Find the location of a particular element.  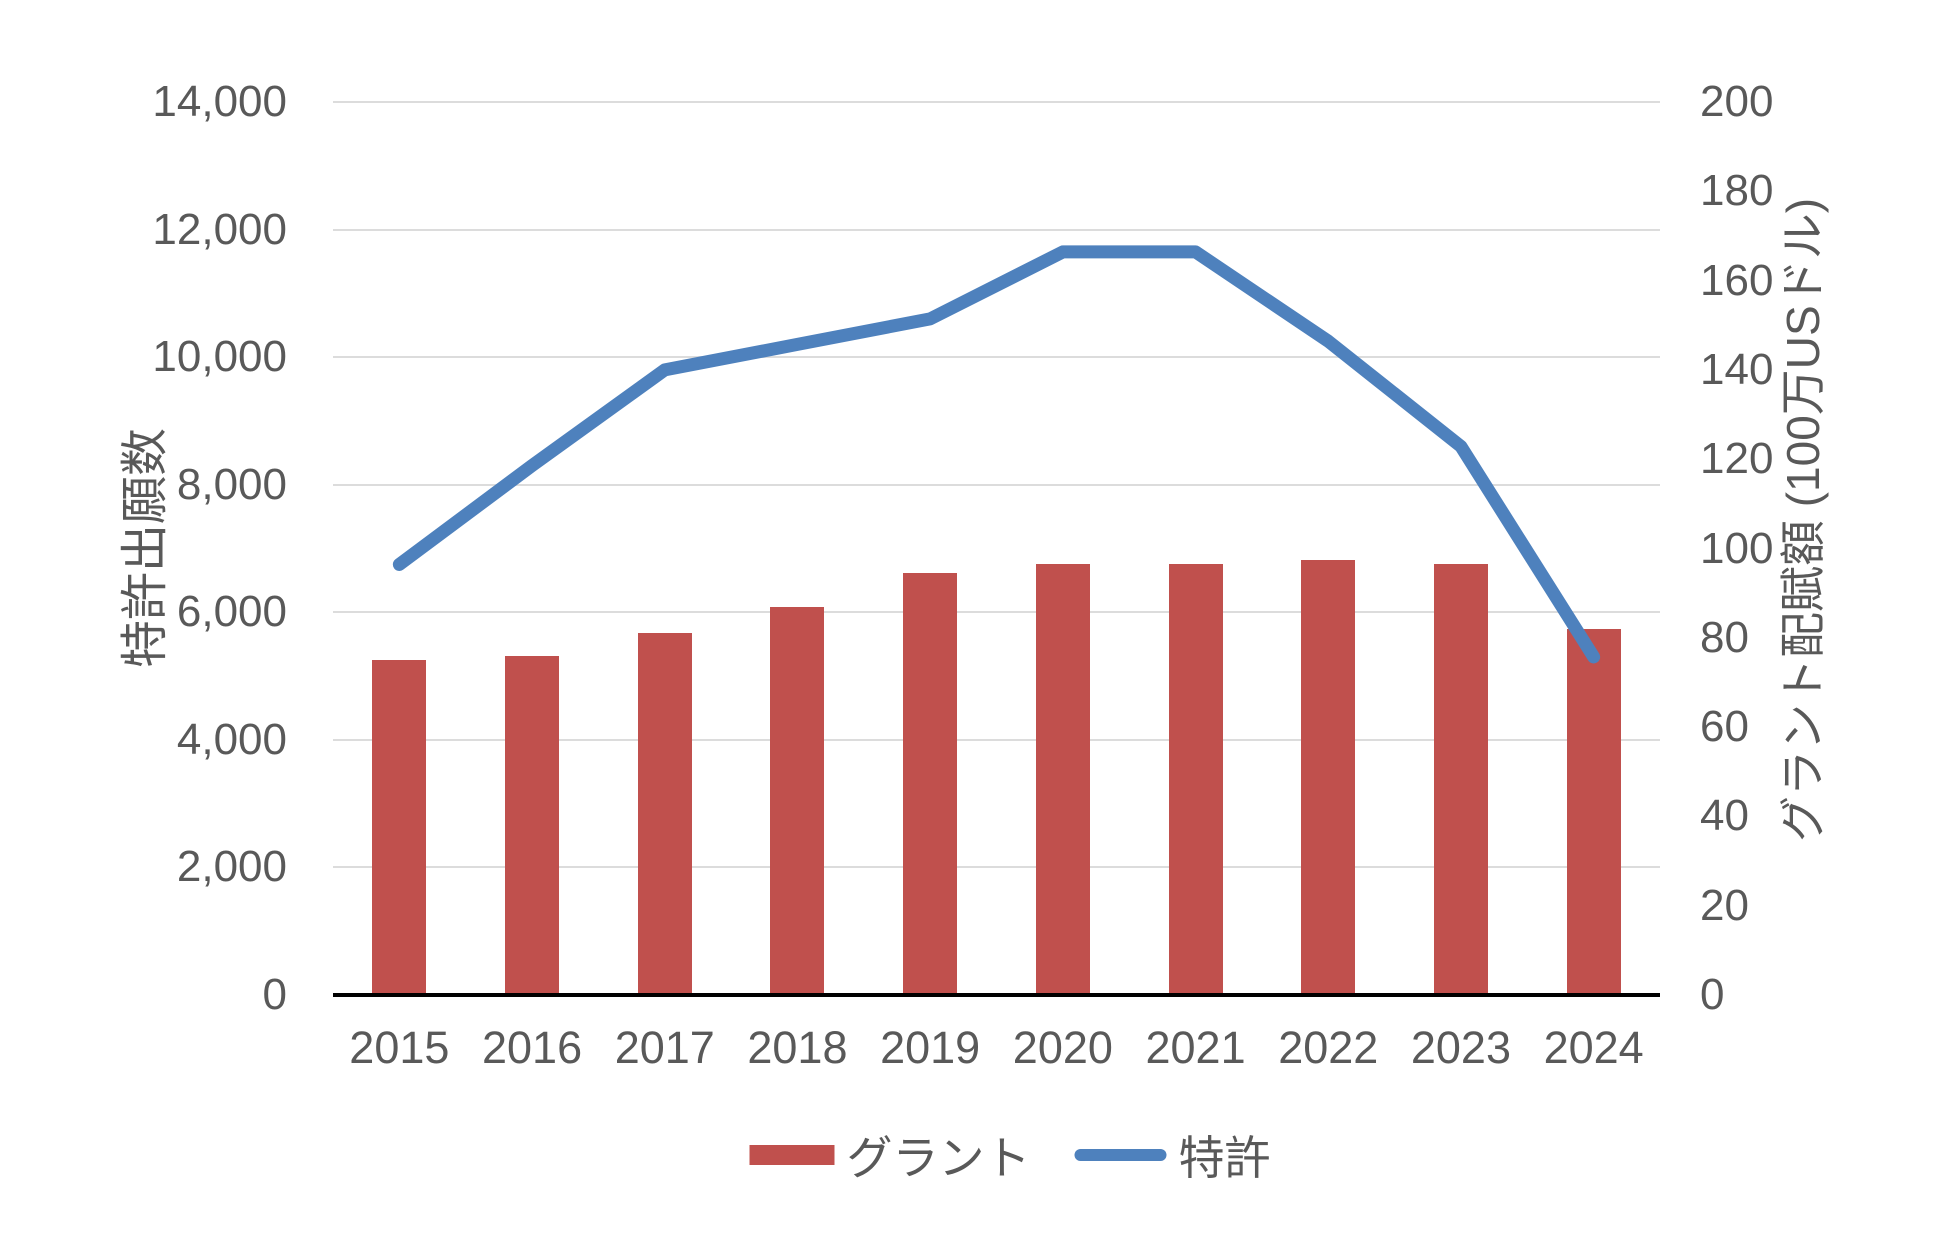

legend: グラント 特許 is located at coordinates (1010, 1155).